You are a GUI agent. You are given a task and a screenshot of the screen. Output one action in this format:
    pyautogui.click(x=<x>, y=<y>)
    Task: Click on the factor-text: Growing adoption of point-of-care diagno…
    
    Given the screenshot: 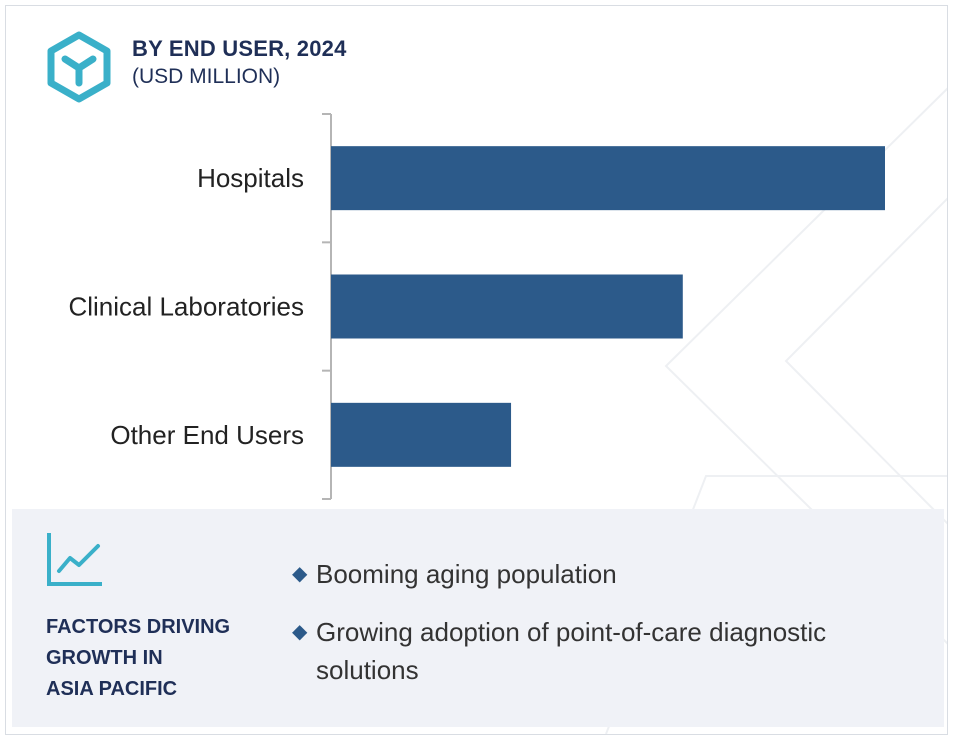 What is the action you would take?
    pyautogui.click(x=571, y=651)
    